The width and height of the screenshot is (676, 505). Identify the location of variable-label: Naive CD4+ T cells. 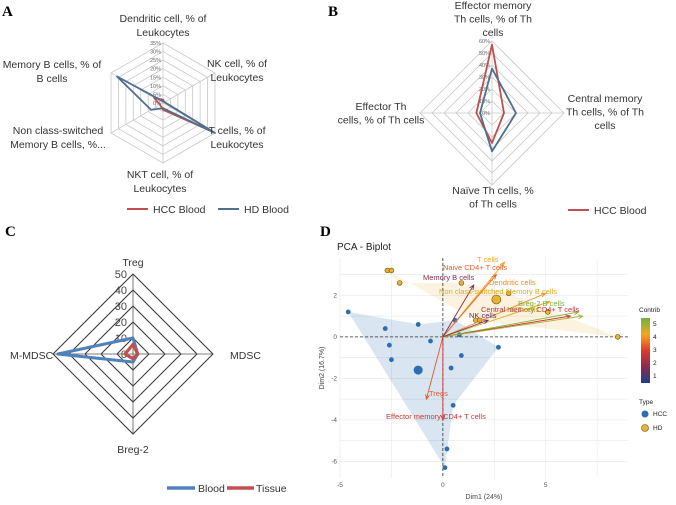
(475, 267).